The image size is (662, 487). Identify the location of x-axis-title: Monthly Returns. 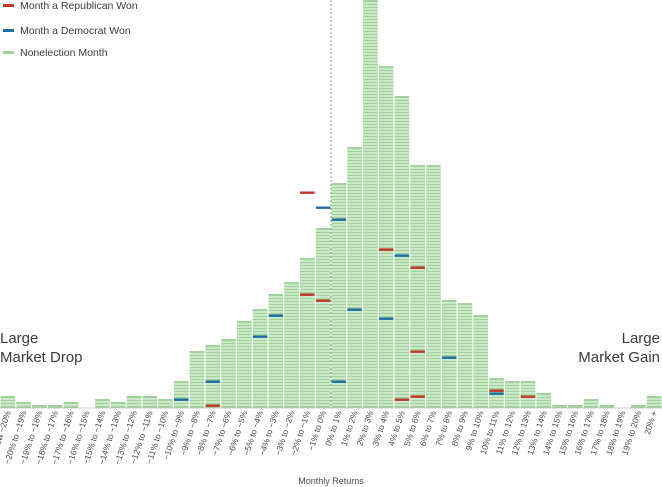
(331, 481).